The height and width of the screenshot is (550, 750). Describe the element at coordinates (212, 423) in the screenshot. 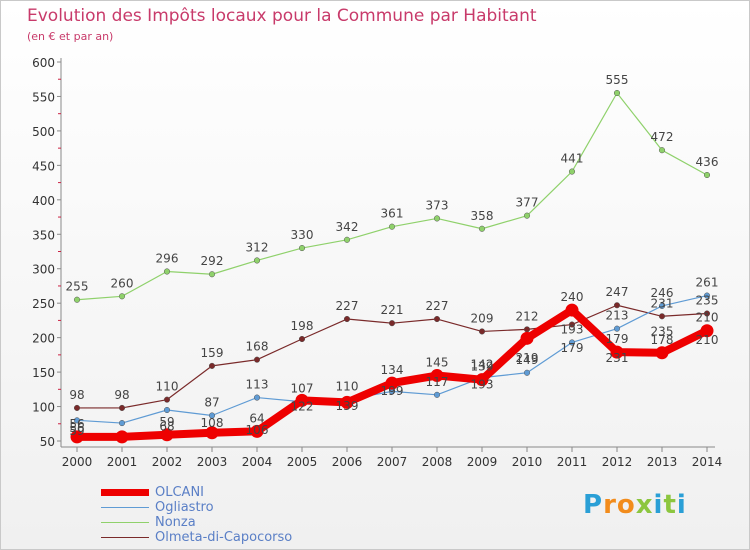

I see `data-label-secondary: 108` at that location.